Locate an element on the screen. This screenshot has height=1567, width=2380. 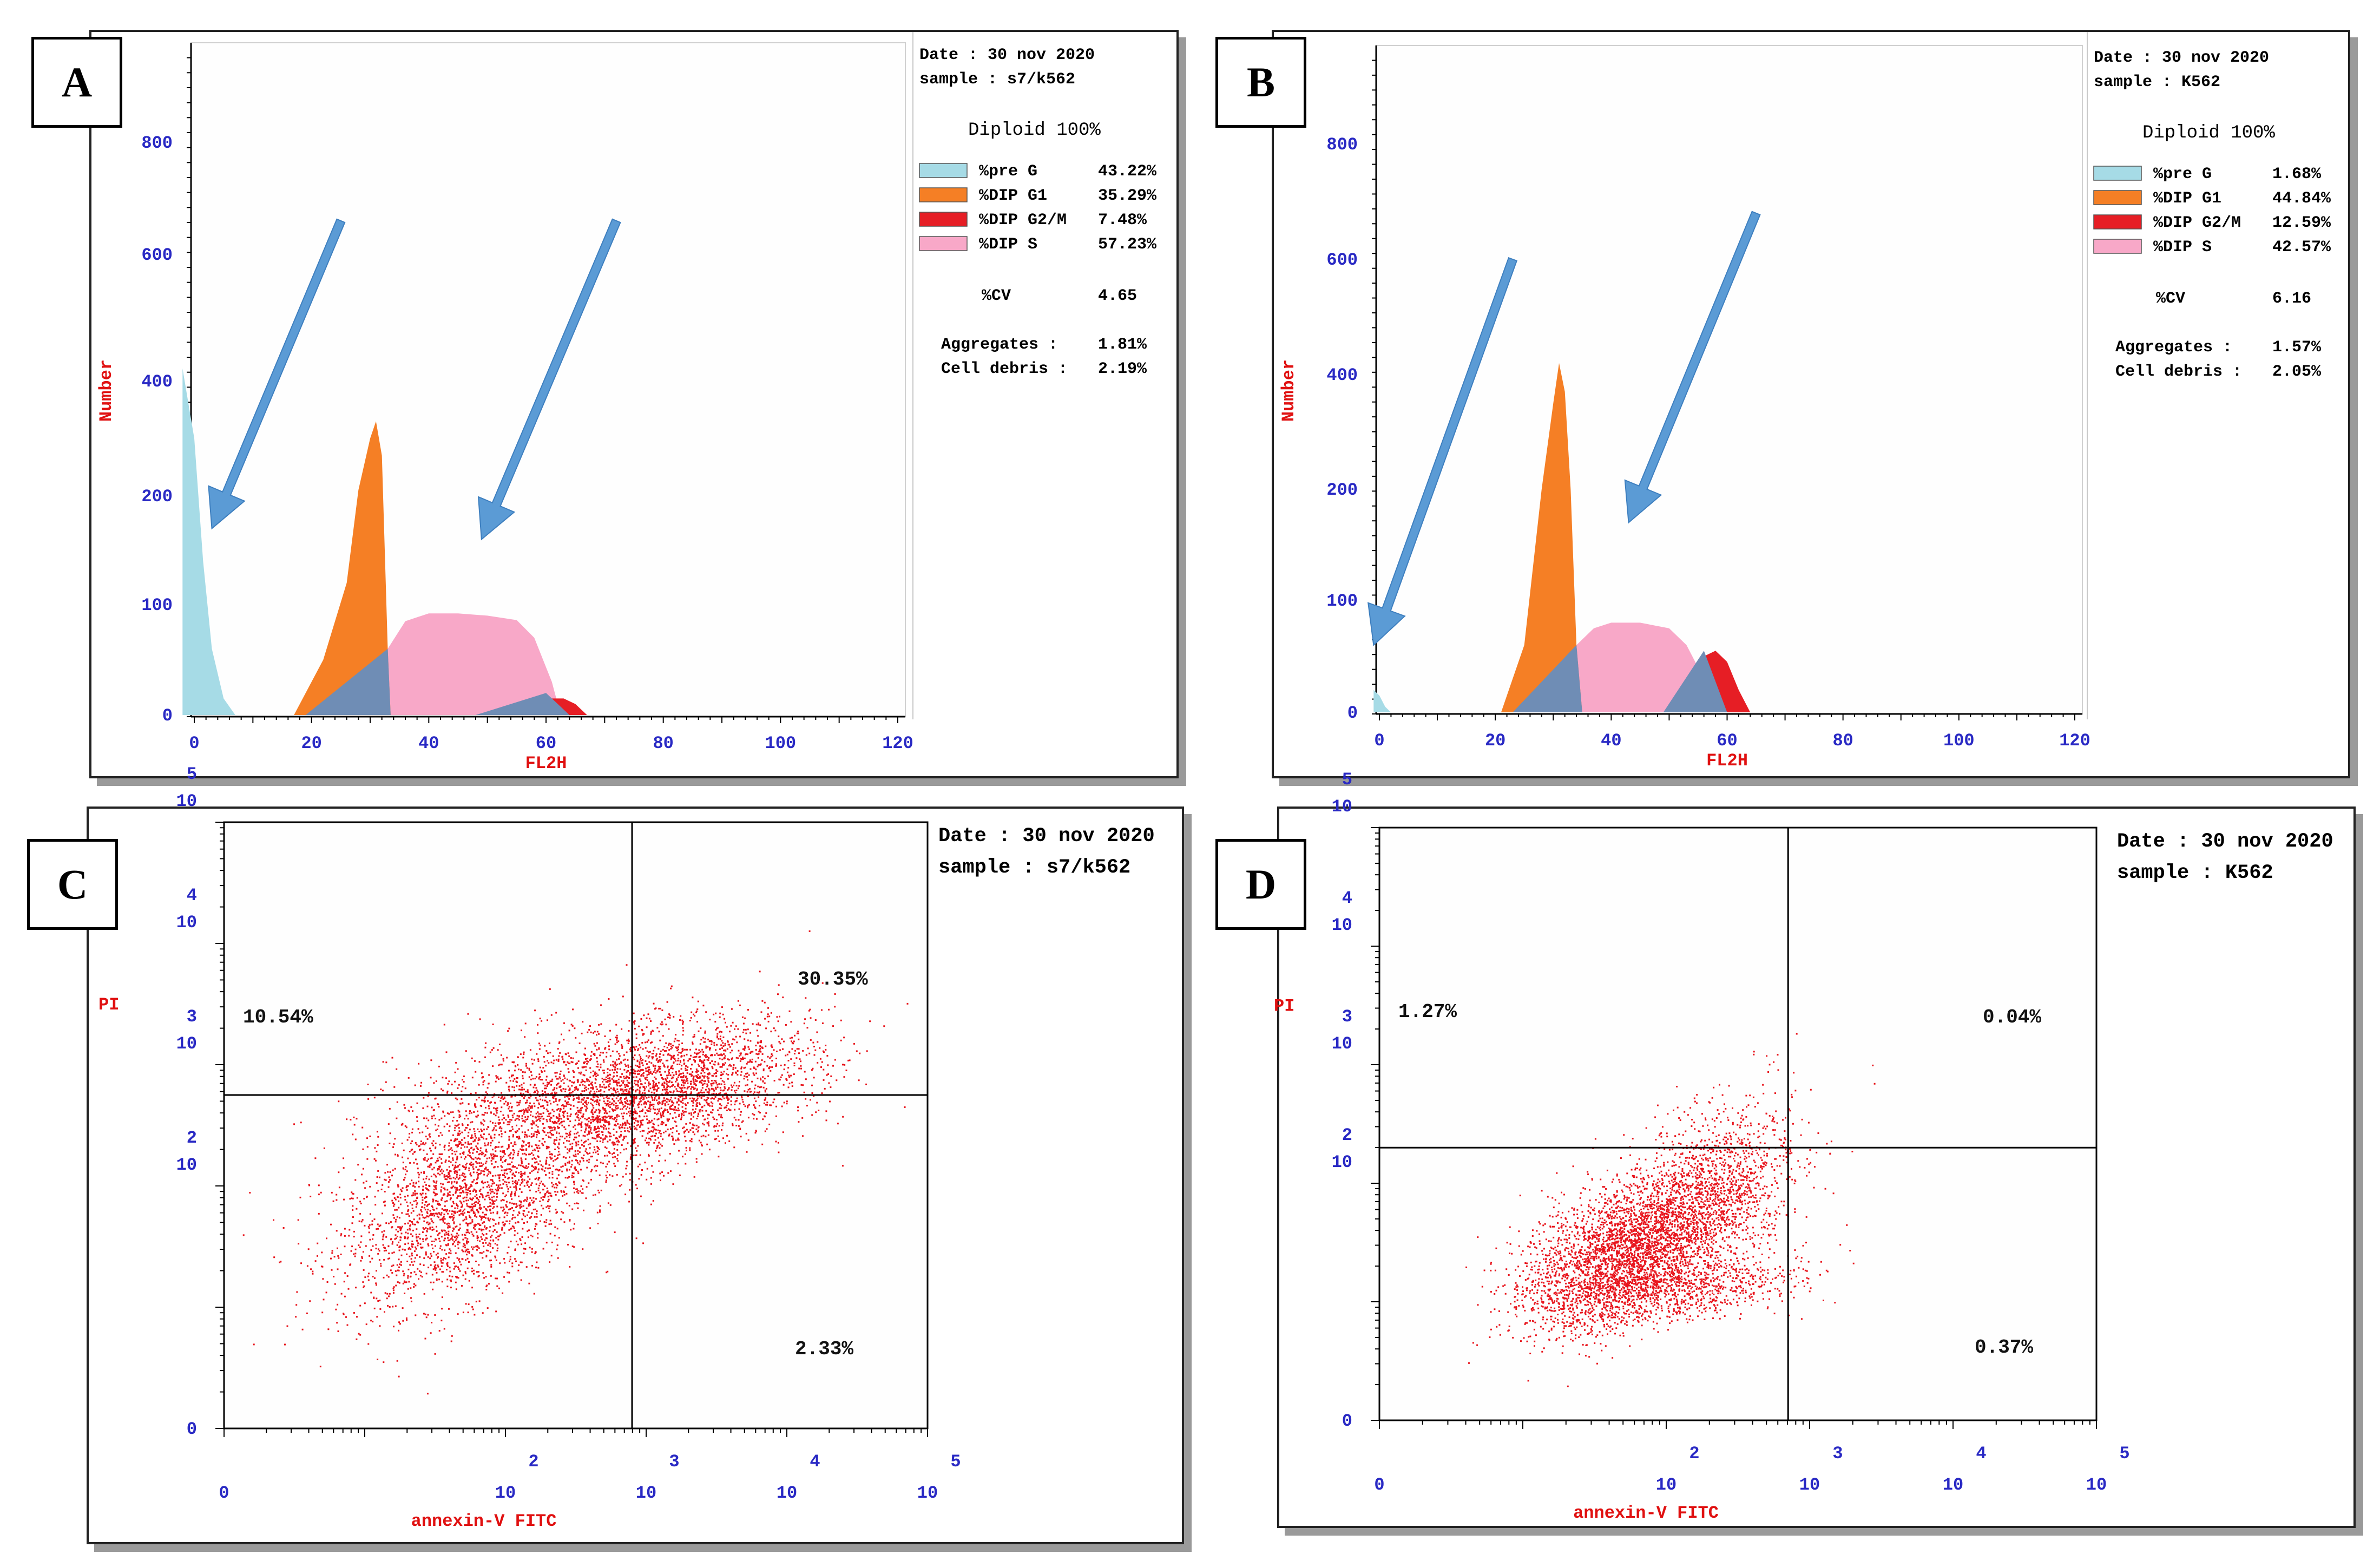
legend-value: 12.59% is located at coordinates (2302, 223).